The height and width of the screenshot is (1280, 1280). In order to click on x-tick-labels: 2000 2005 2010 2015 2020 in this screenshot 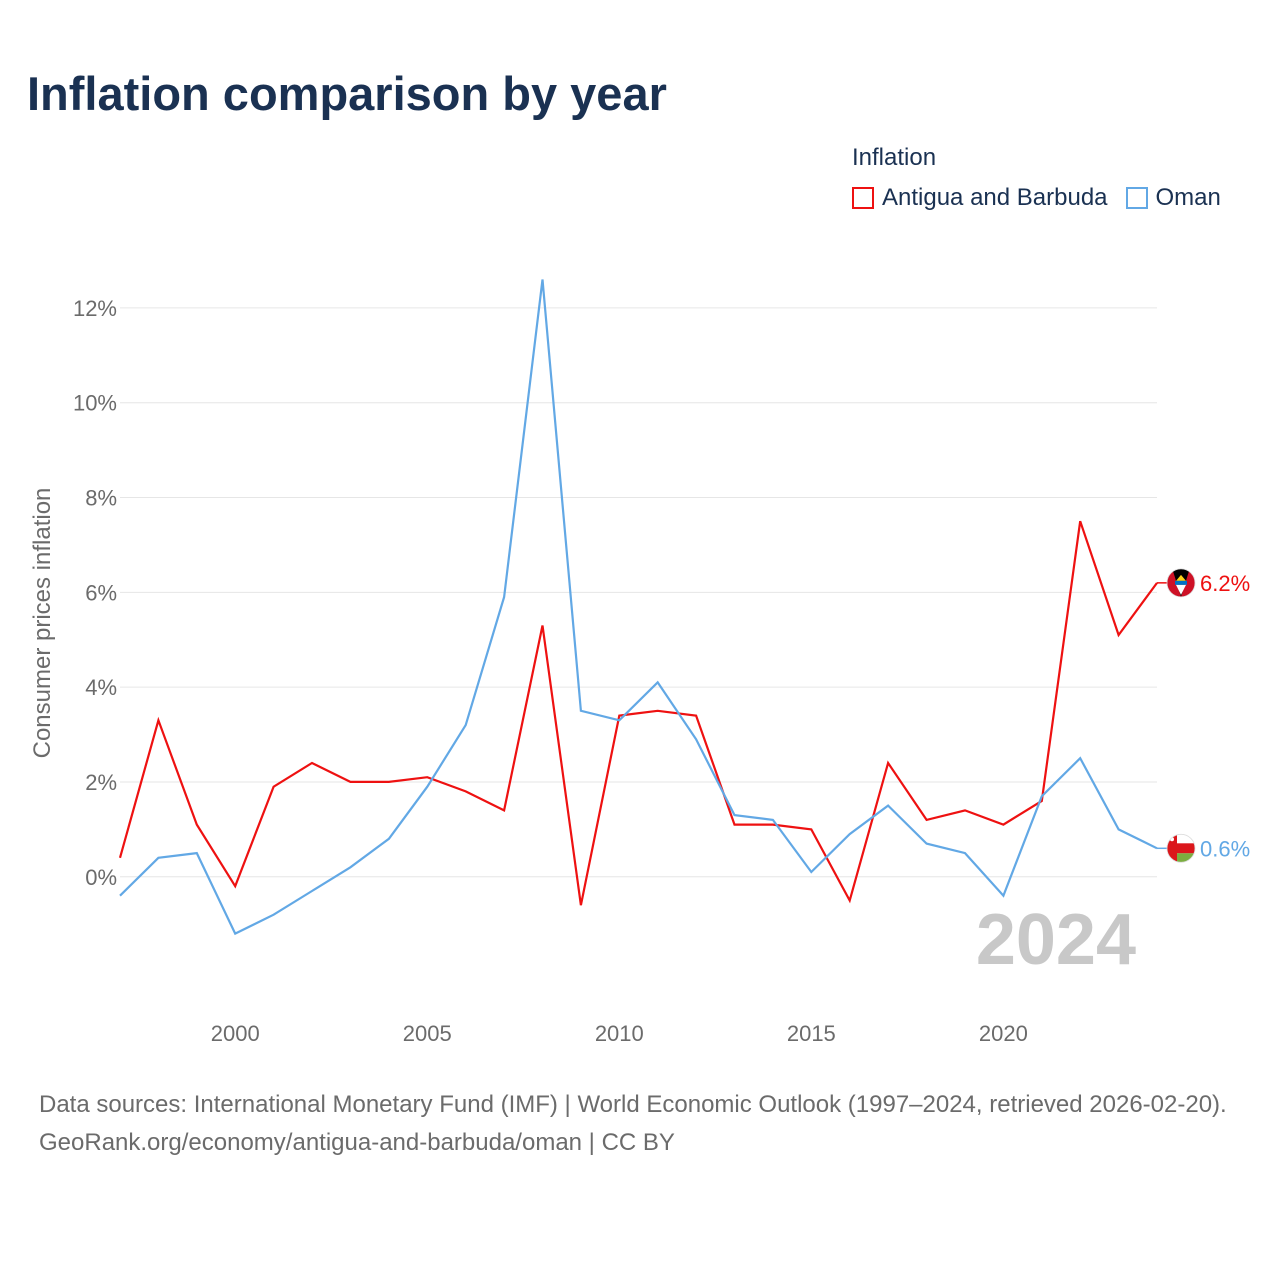, I will do `click(619, 1033)`.